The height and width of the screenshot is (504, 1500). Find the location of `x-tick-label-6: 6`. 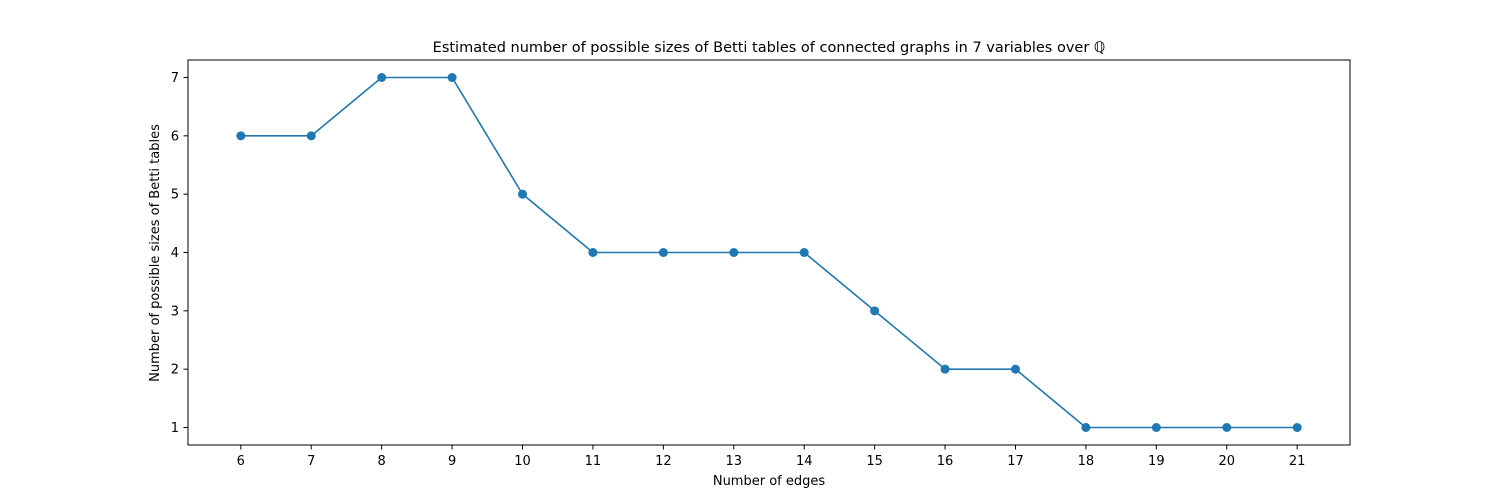

x-tick-label-6: 6 is located at coordinates (241, 461).